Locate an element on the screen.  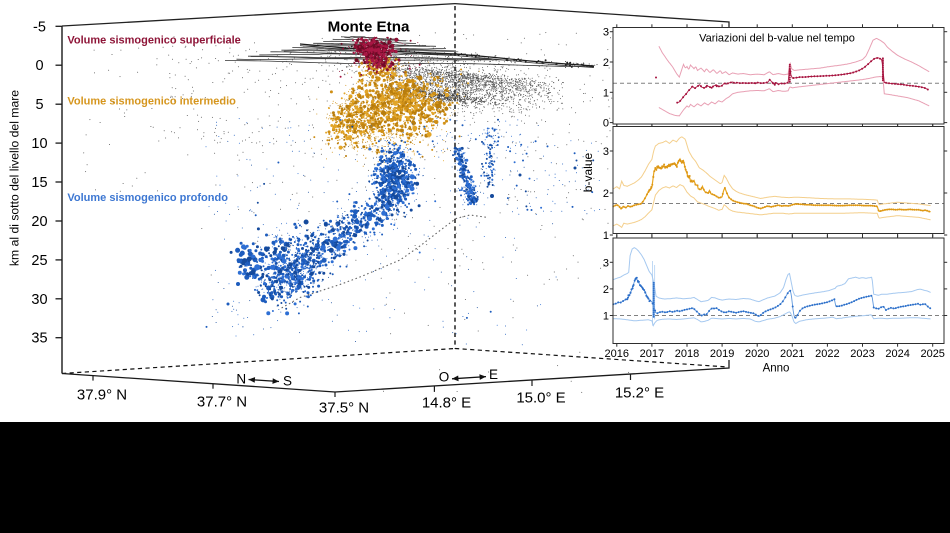
svg-text: O is located at coordinates (444, 377).